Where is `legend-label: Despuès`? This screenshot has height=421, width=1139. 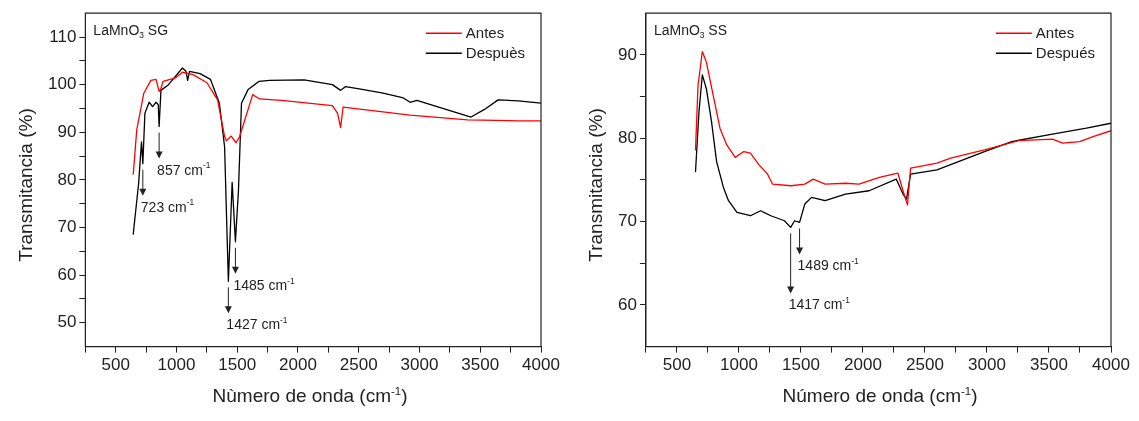 legend-label: Despuès is located at coordinates (495, 53).